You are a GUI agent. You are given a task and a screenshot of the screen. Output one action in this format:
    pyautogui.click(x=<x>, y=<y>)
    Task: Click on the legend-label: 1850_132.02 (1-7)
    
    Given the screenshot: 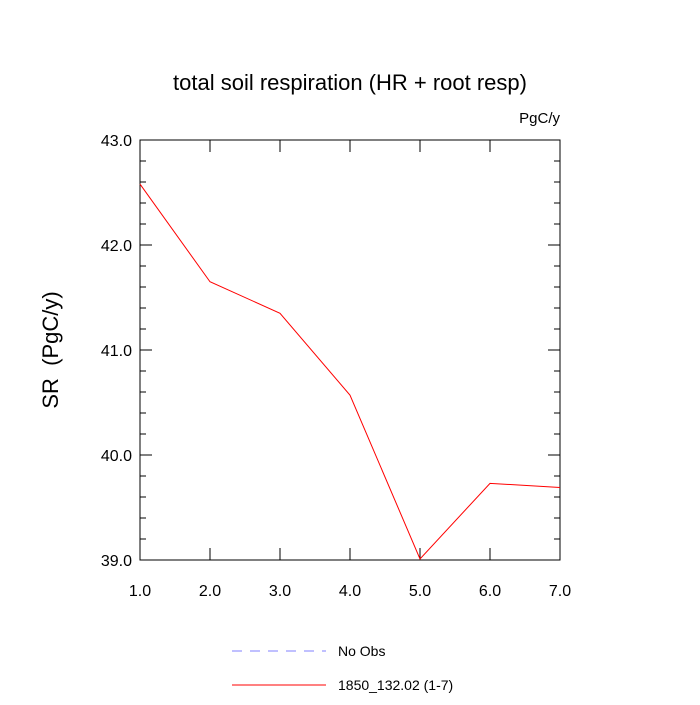 What is the action you would take?
    pyautogui.click(x=395, y=685)
    